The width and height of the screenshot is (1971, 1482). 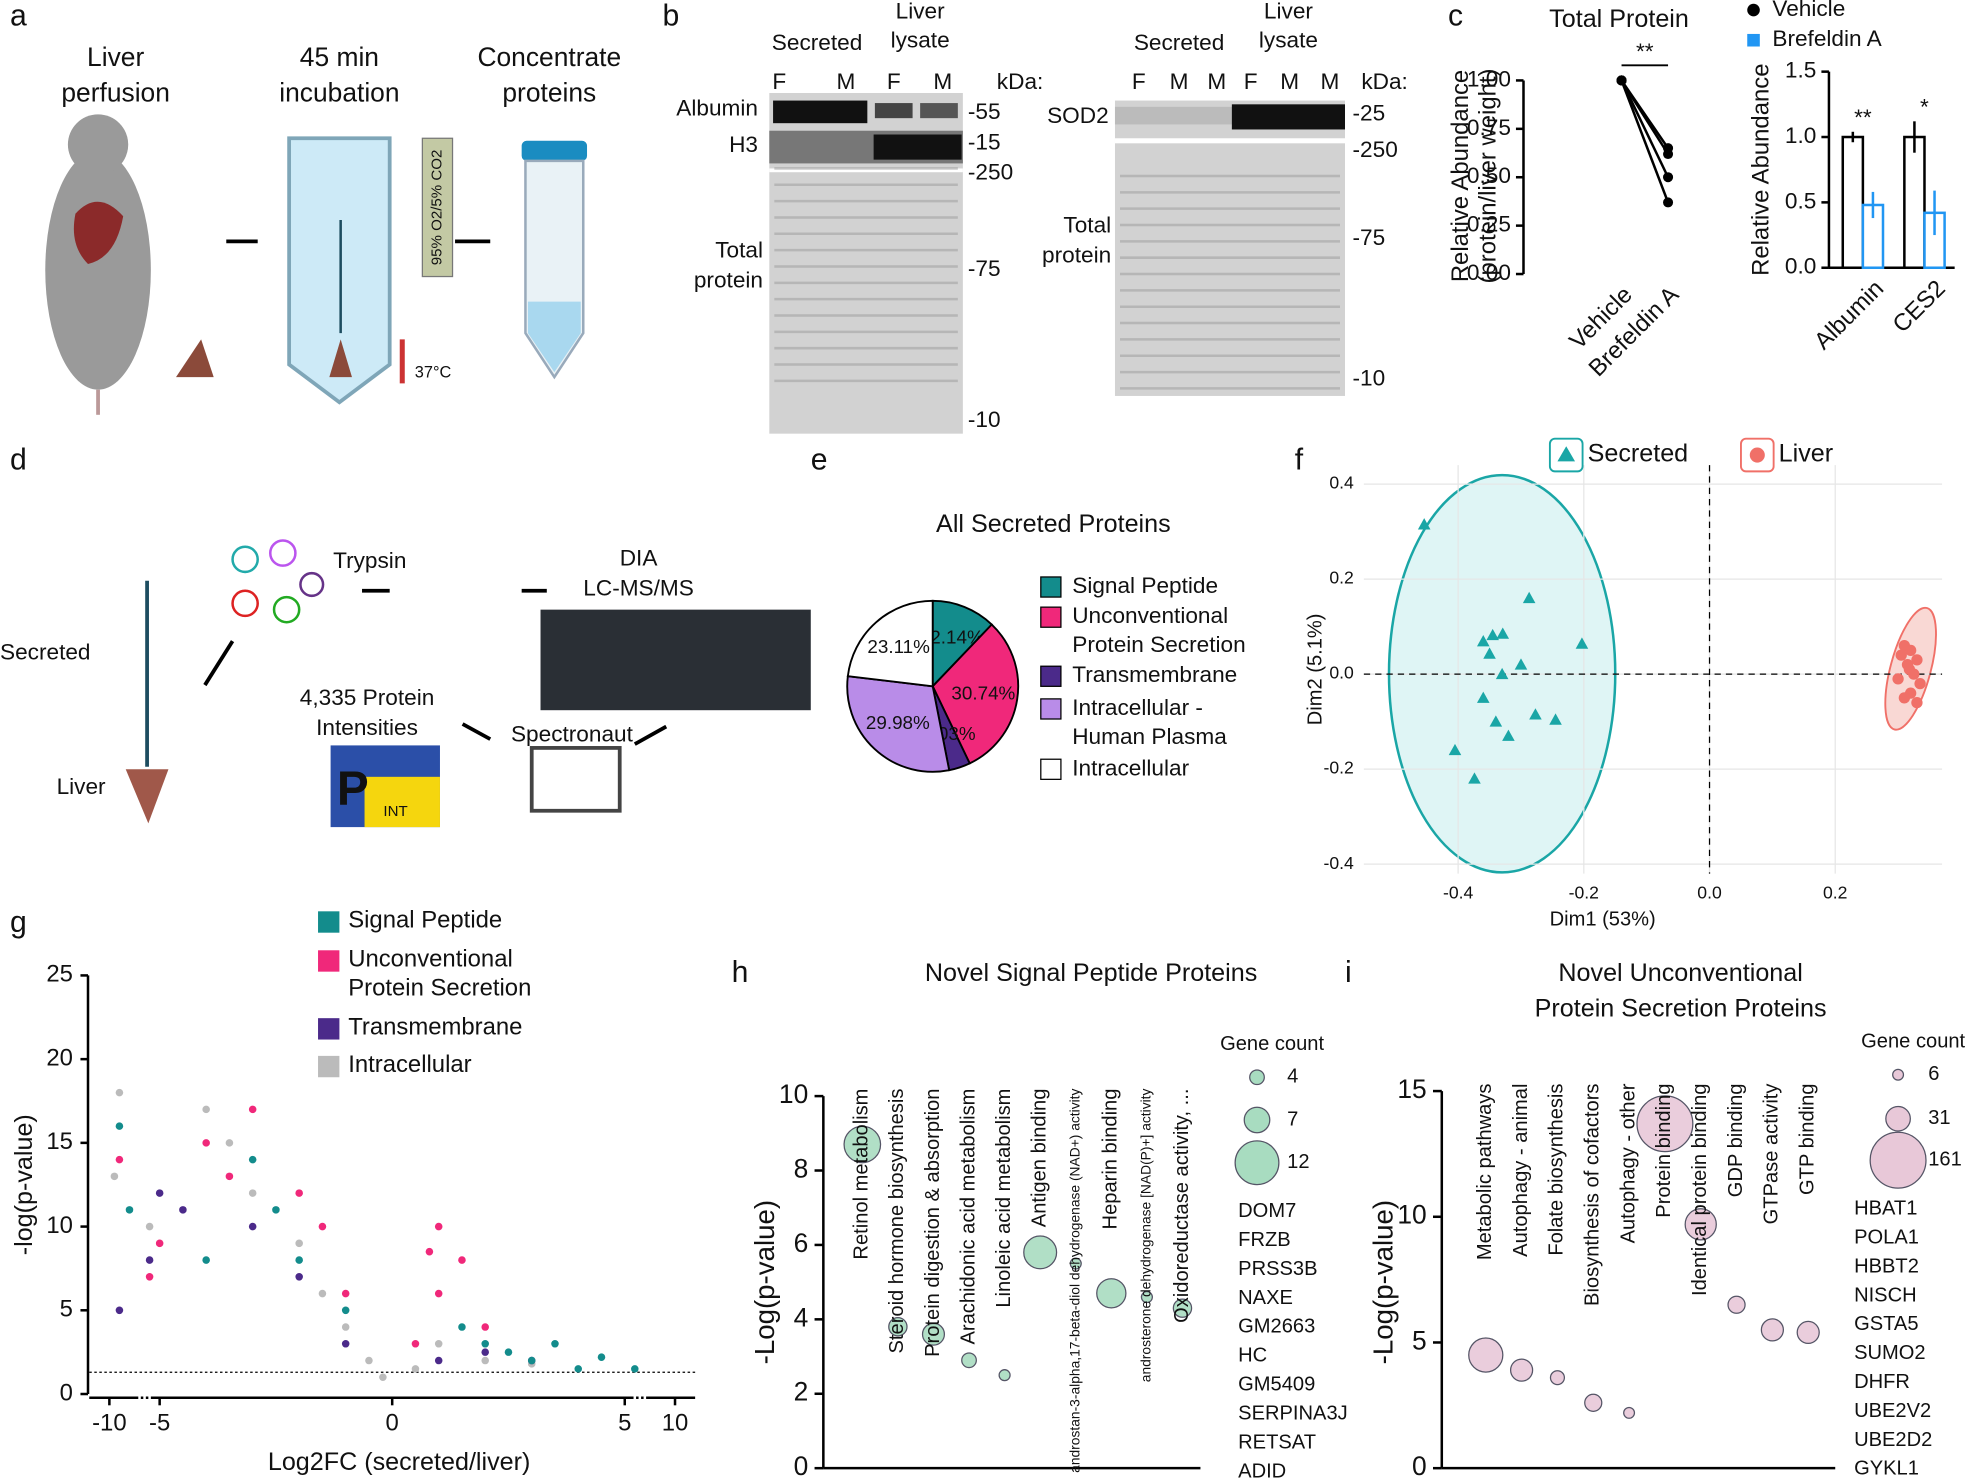 What do you see at coordinates (98, 232) in the screenshot?
I see `liver` at bounding box center [98, 232].